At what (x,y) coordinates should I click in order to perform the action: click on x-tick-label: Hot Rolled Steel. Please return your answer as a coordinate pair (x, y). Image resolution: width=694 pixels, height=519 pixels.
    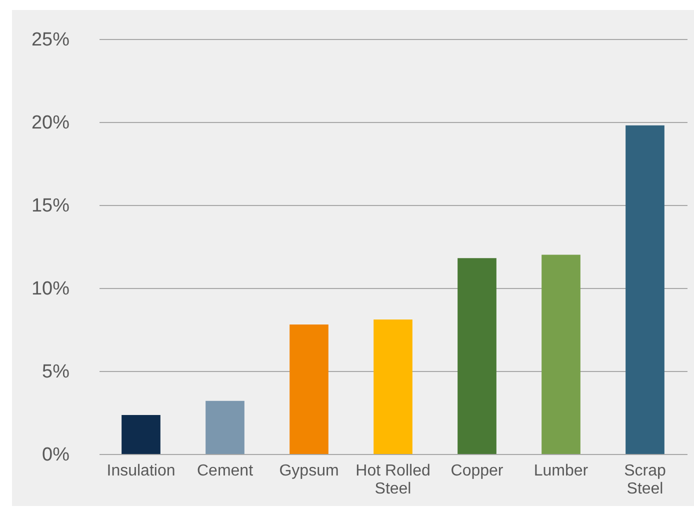
    Looking at the image, I should click on (393, 480).